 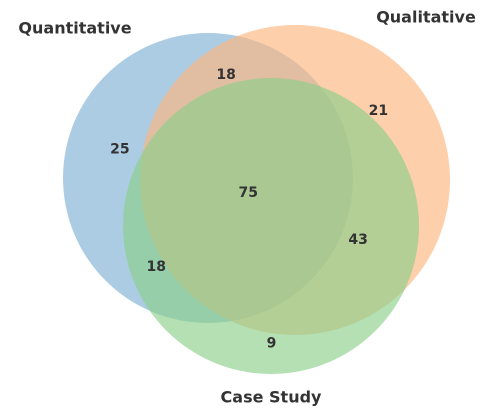 What do you see at coordinates (357, 240) in the screenshot?
I see `region-label: 43` at bounding box center [357, 240].